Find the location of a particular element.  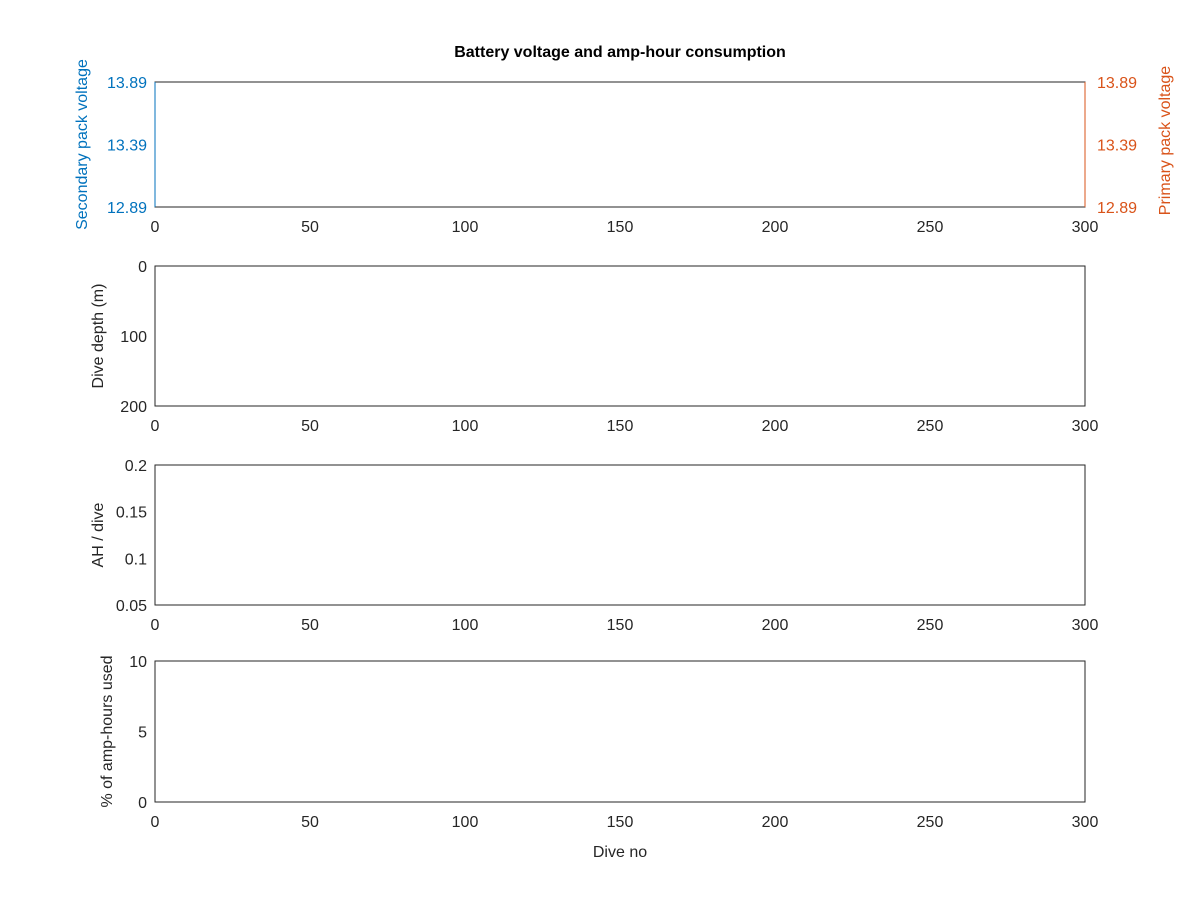

y-tick-label: 100 is located at coordinates (133, 337).